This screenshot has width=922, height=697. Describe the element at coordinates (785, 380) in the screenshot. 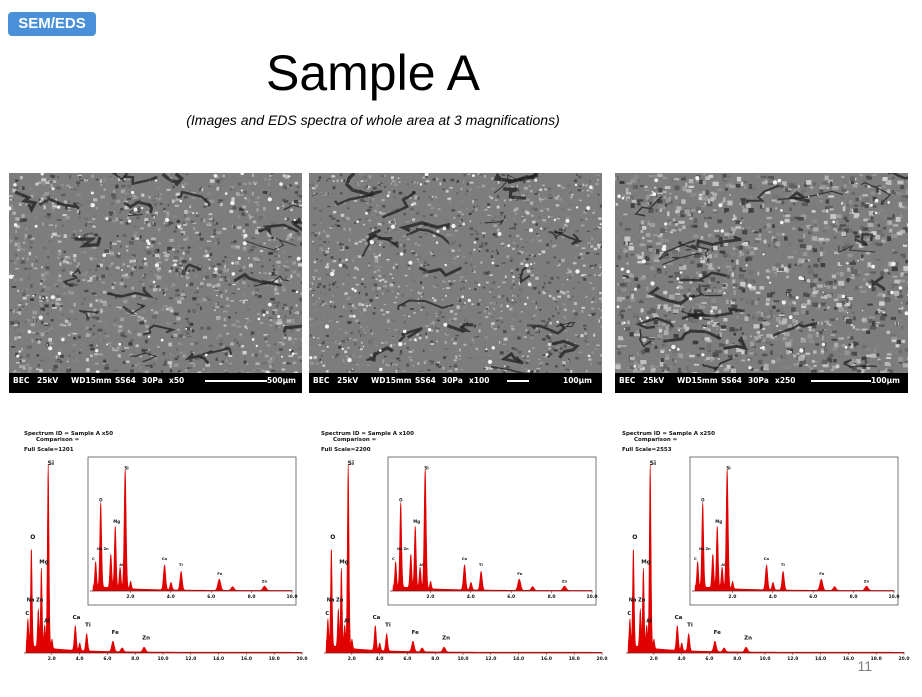

I see `sem-magnification: x250` at that location.